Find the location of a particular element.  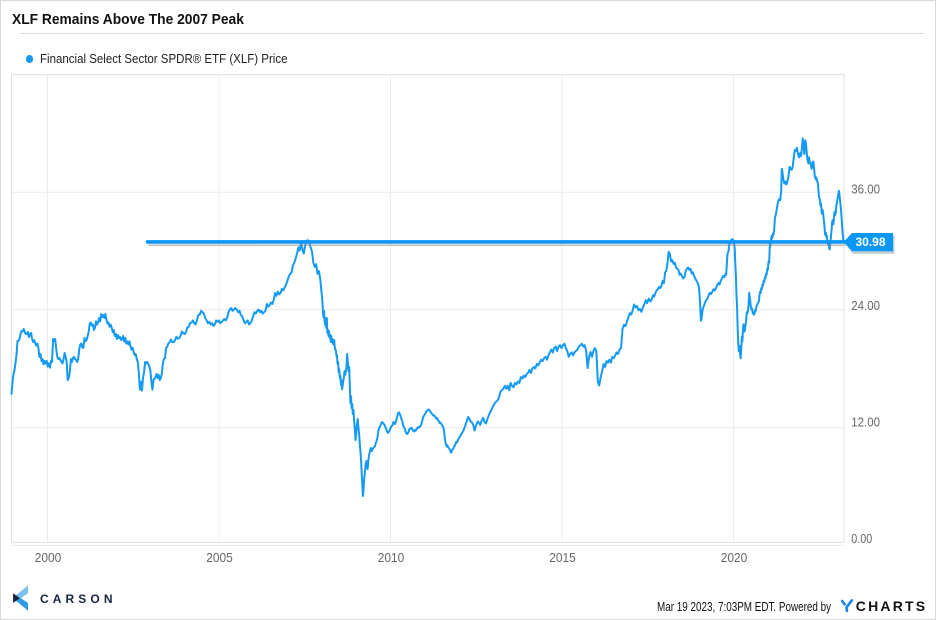

svg-text: 2015 is located at coordinates (562, 557).